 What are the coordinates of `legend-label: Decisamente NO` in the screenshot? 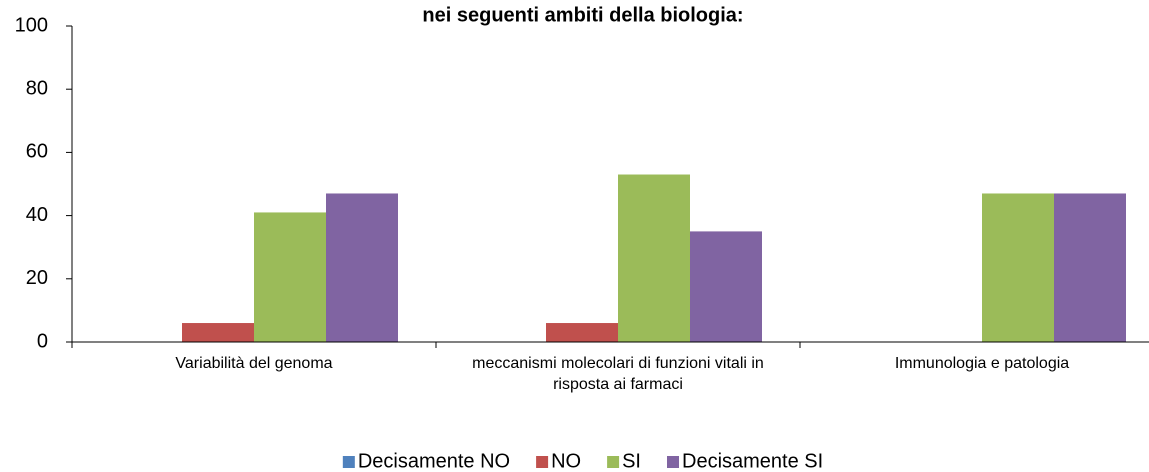 It's located at (434, 461).